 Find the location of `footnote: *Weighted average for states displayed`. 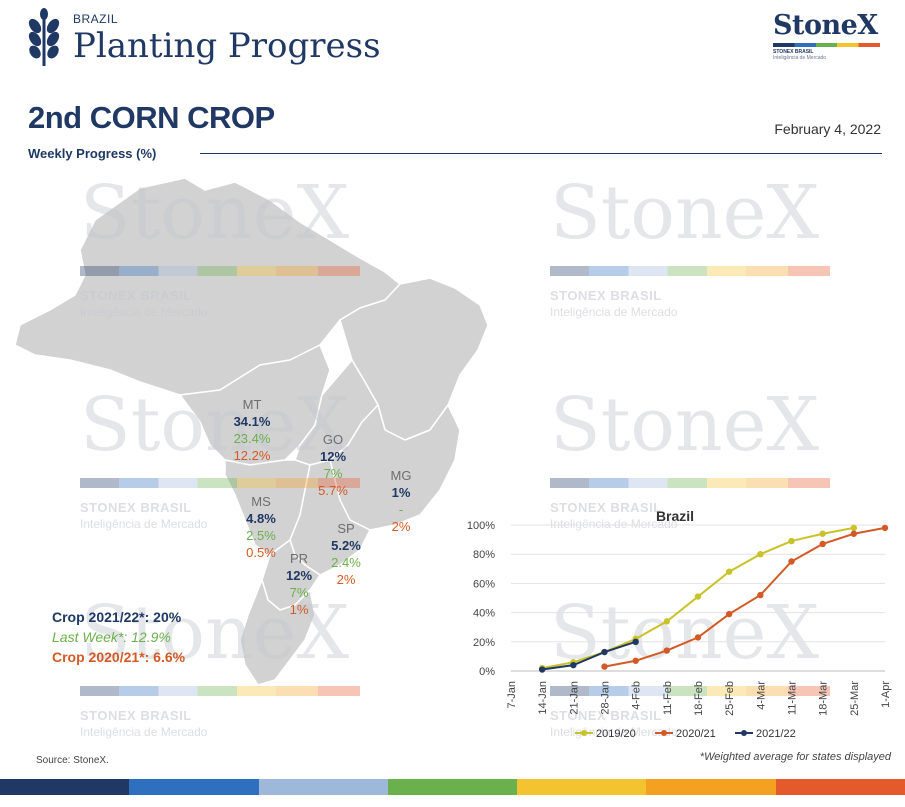

footnote: *Weighted average for states displayed is located at coordinates (795, 757).